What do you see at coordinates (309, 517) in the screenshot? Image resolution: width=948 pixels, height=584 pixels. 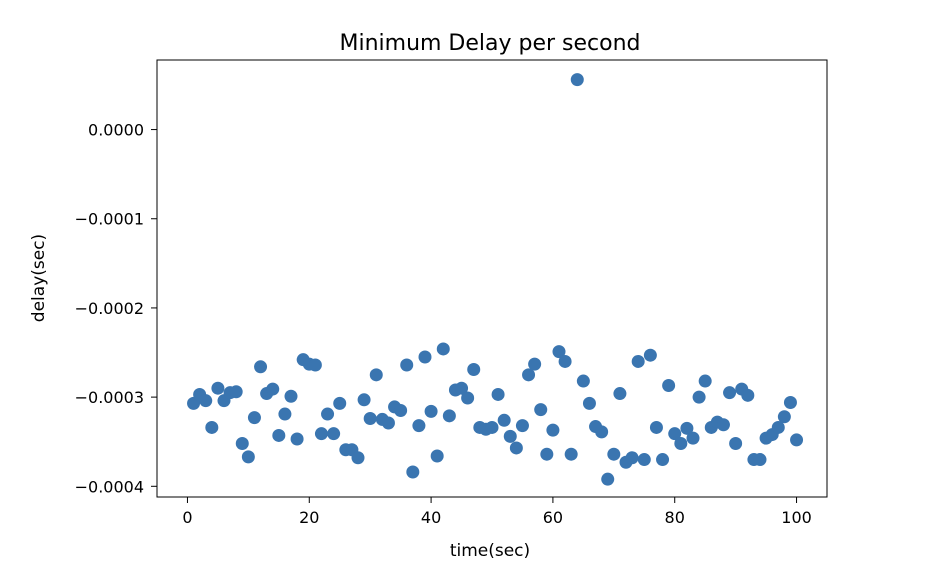 I see `x-tick-label: 20` at bounding box center [309, 517].